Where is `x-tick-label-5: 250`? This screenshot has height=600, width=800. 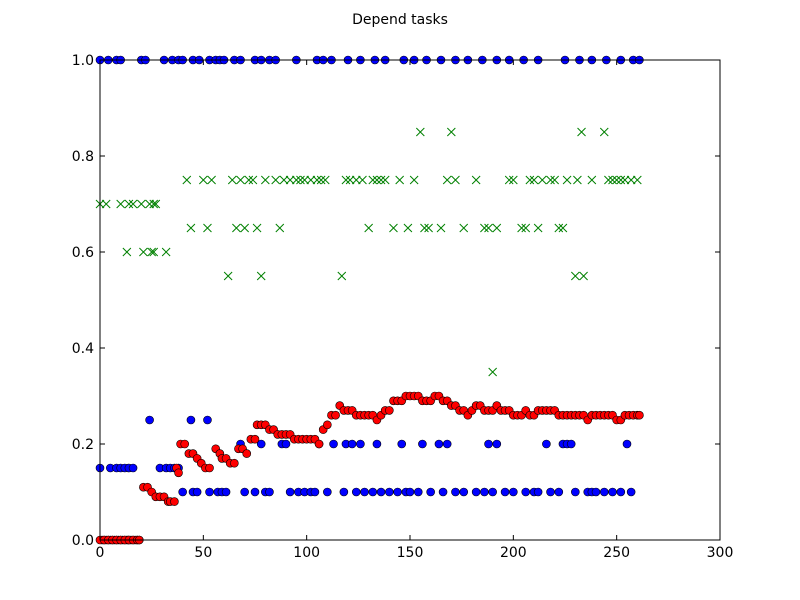
x-tick-label-5: 250 is located at coordinates (616, 553).